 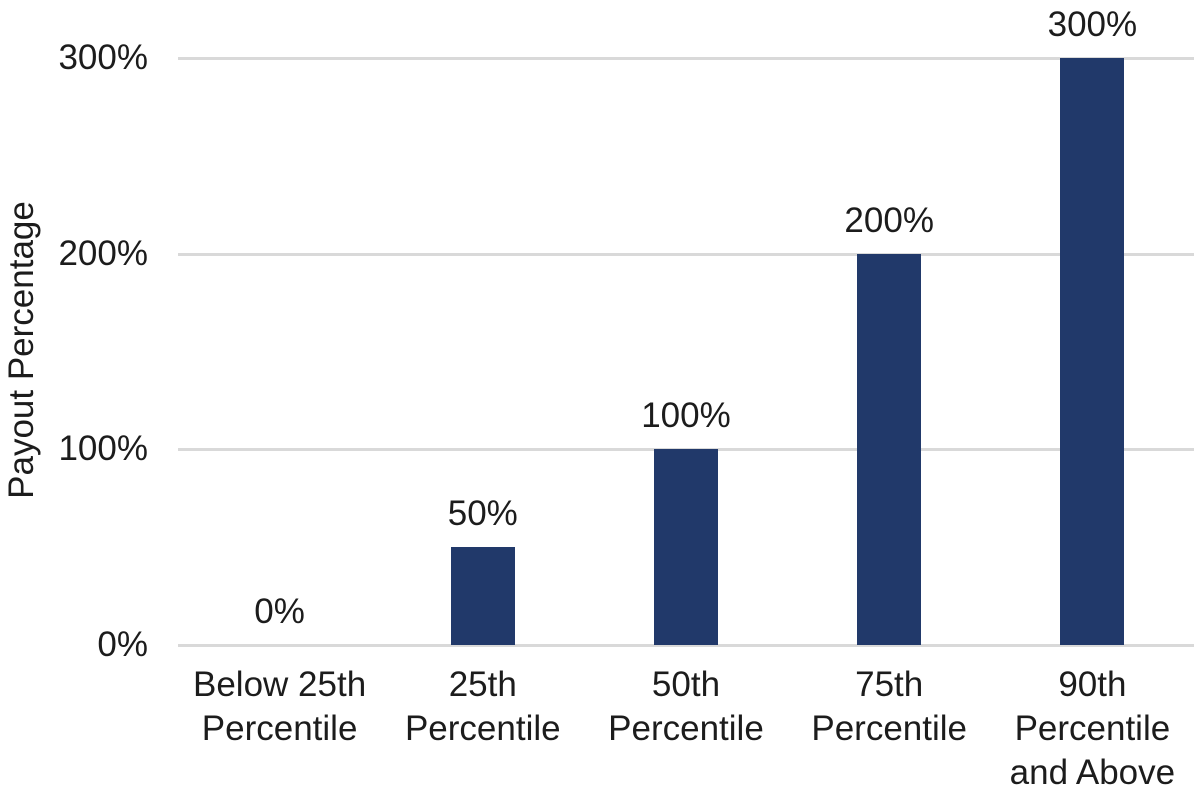 What do you see at coordinates (122, 644) in the screenshot?
I see `y-axis-tick-label: 0%` at bounding box center [122, 644].